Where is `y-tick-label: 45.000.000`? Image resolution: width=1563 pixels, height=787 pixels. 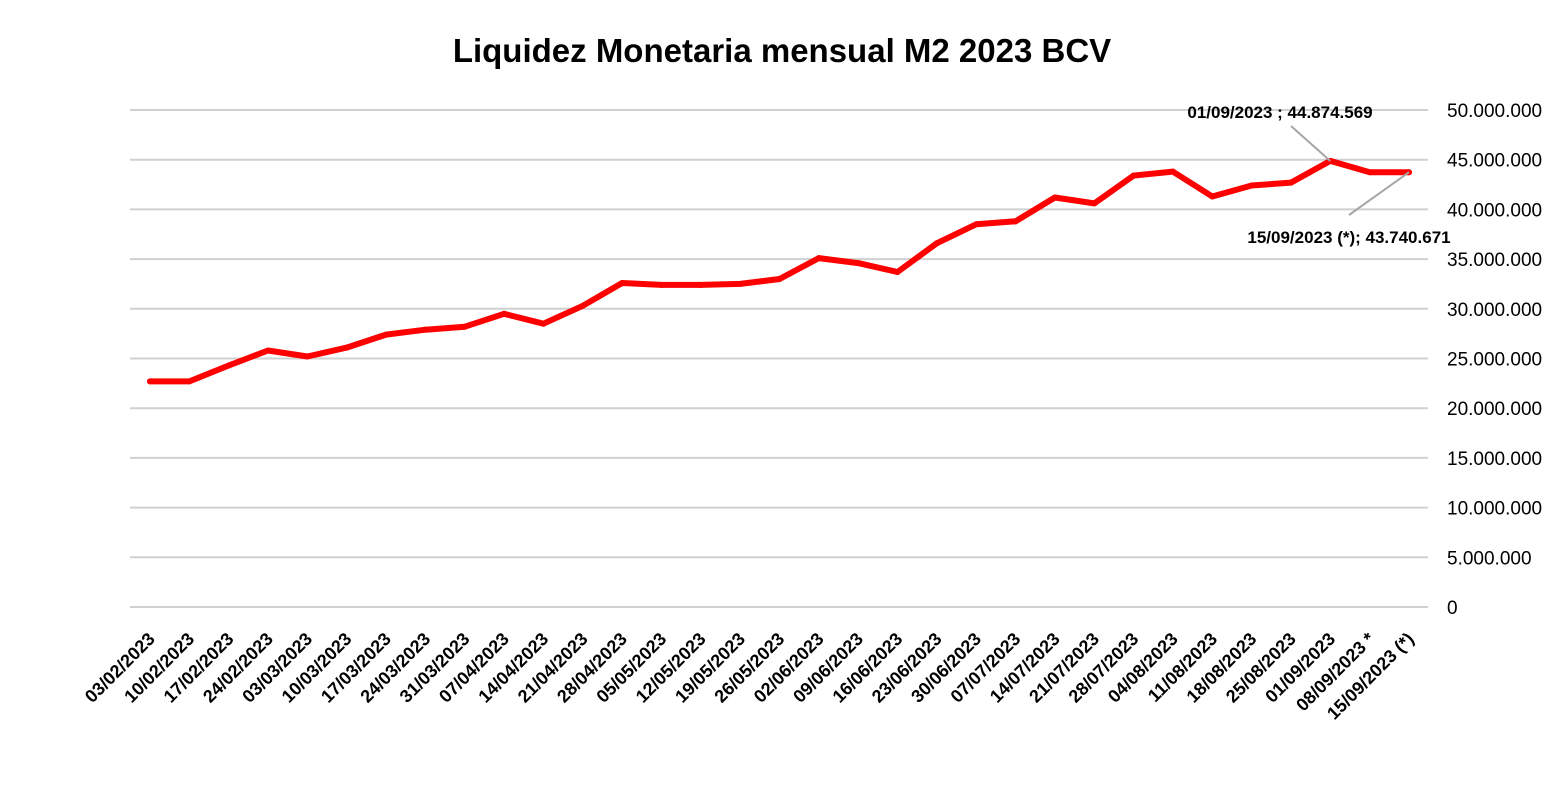
y-tick-label: 45.000.000 is located at coordinates (1494, 161).